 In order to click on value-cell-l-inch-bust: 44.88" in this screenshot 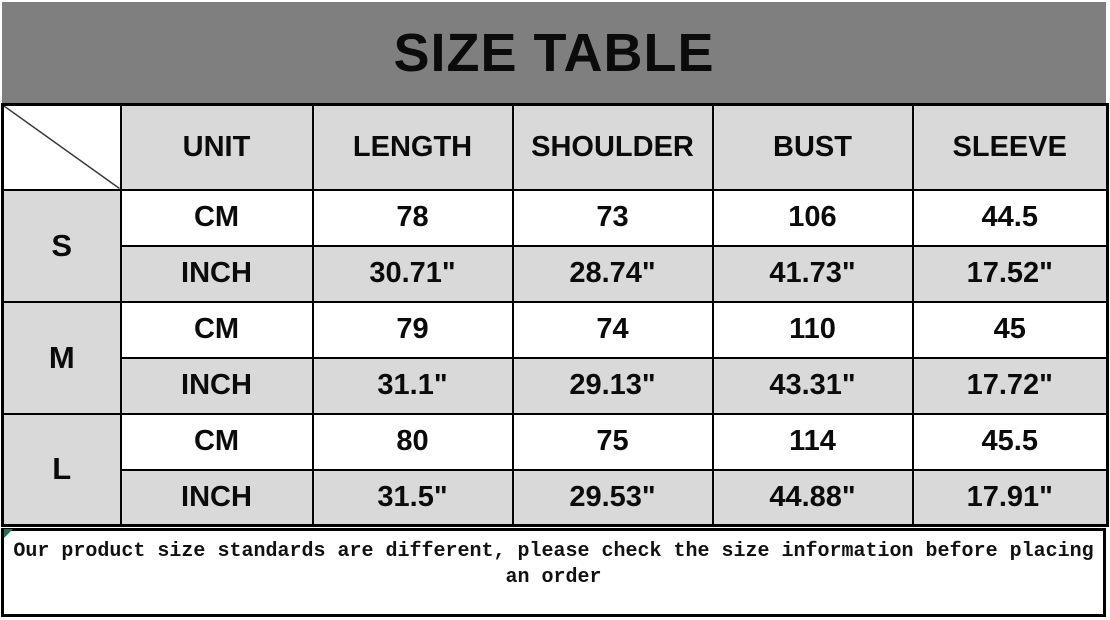, I will do `click(812, 497)`.